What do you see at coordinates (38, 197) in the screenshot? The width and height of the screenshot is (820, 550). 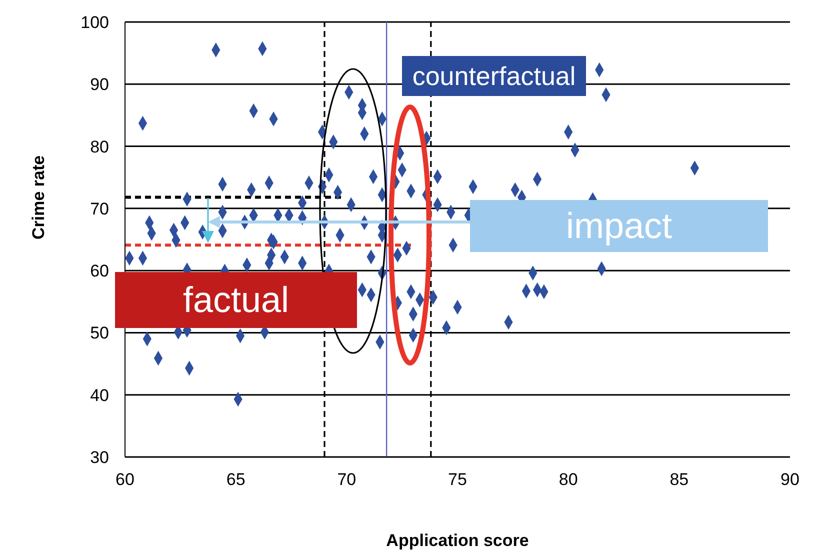 I see `y-axis-title: Crime rate` at bounding box center [38, 197].